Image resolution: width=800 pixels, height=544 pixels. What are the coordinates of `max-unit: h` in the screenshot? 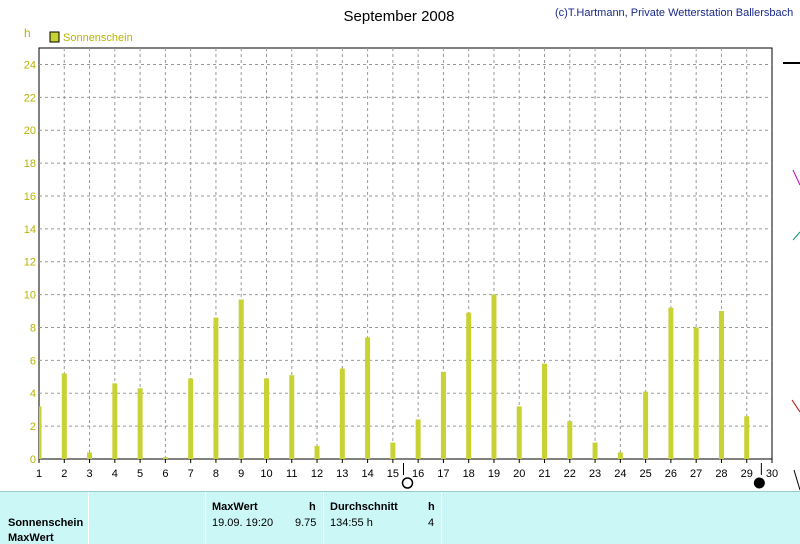 It's located at (312, 507).